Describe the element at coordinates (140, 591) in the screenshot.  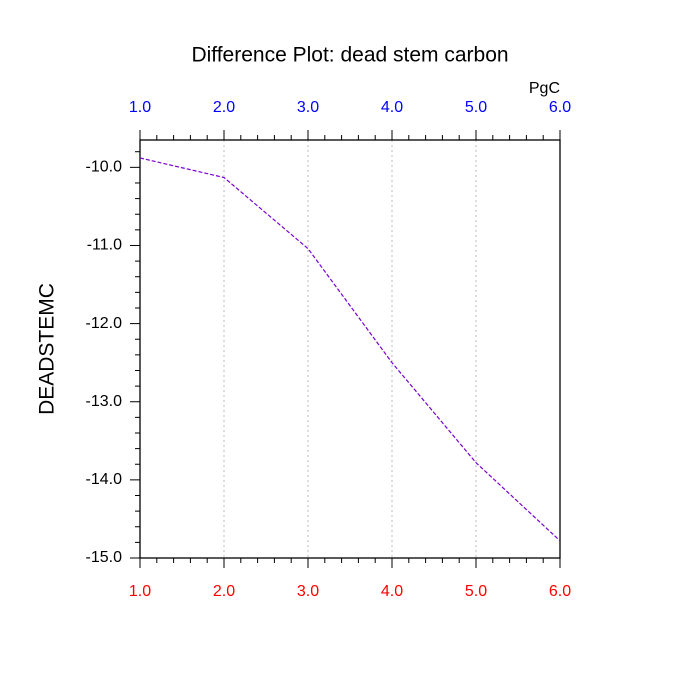
I see `x-tick-label: 1.0` at that location.